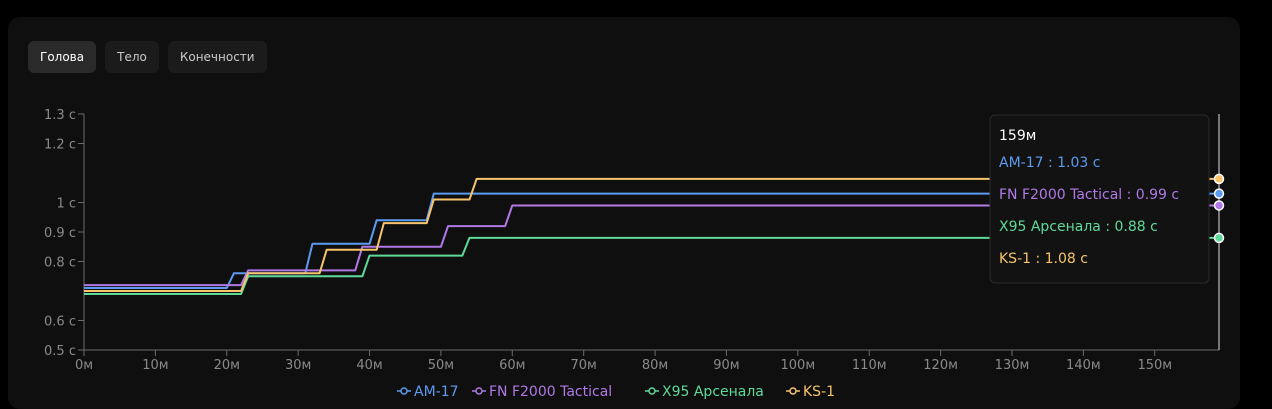  I want to click on body-part-tabs: Голова Тело Конечности, so click(147, 57).